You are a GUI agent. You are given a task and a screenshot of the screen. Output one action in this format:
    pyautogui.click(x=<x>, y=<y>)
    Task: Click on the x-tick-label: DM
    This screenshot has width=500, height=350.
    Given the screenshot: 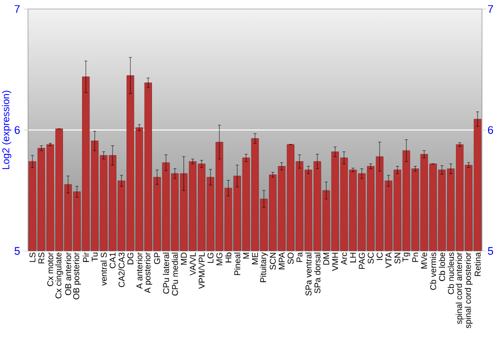 What is the action you would take?
    pyautogui.click(x=326, y=258)
    